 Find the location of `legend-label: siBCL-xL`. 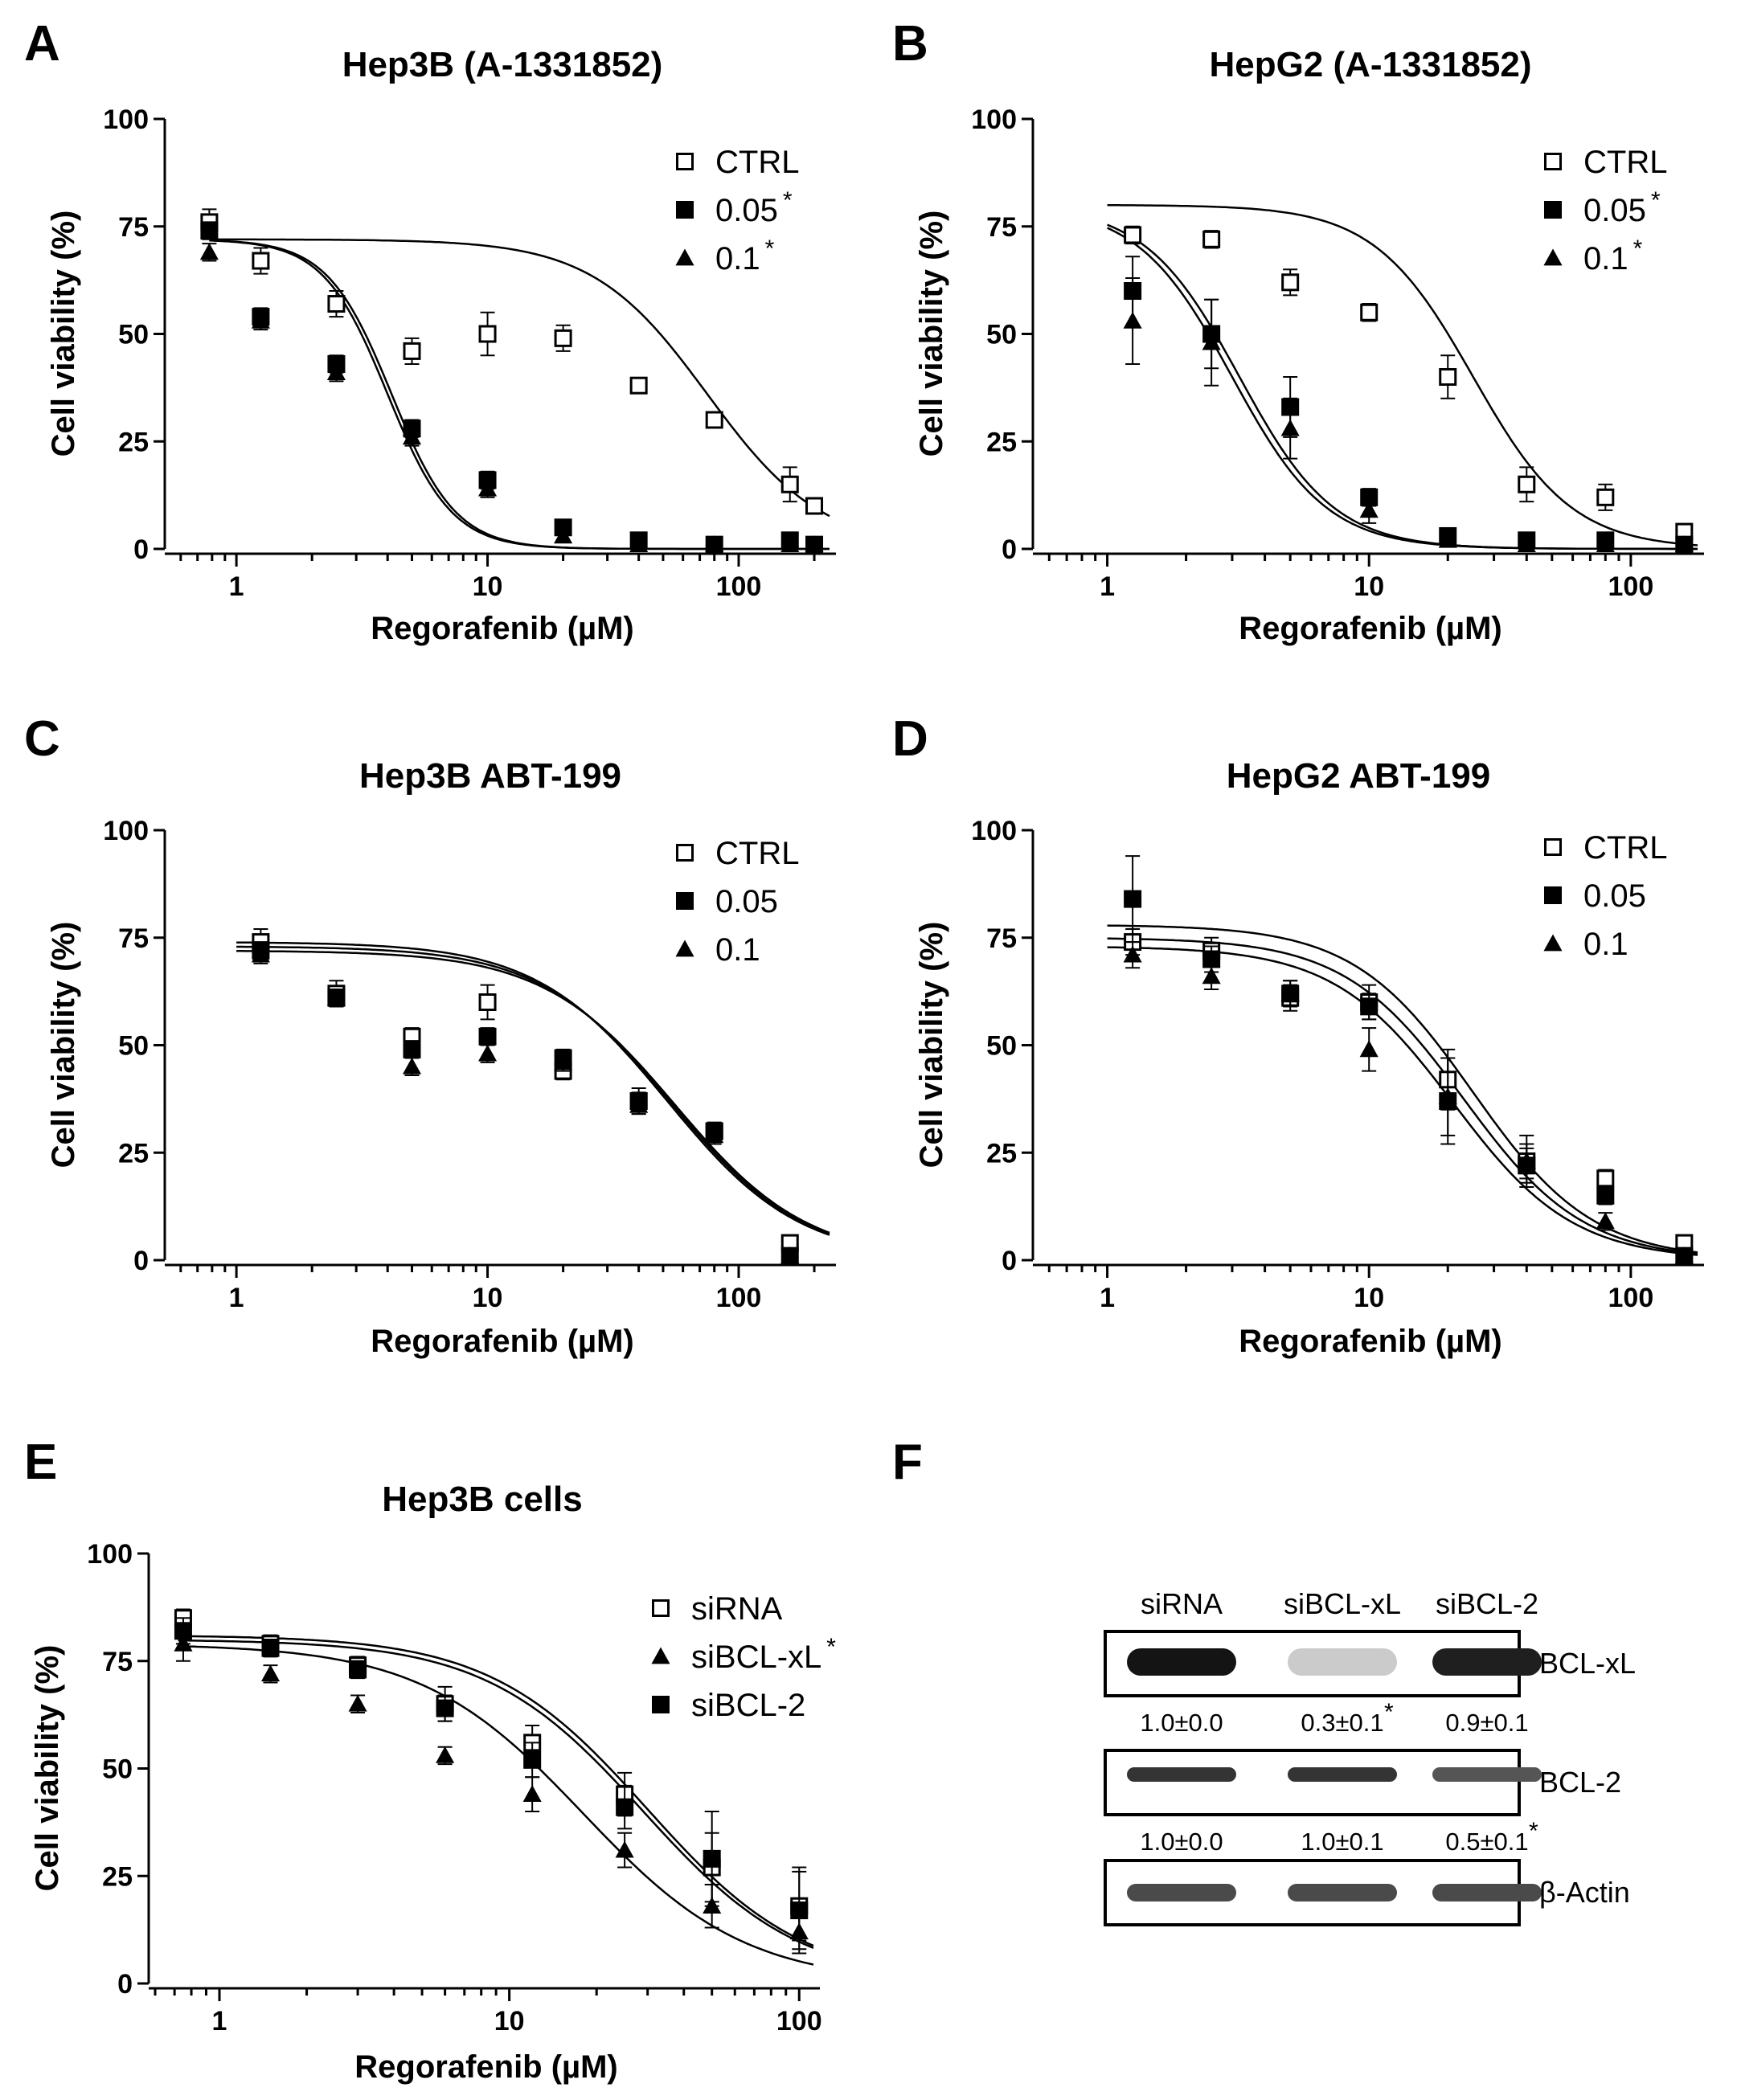

legend-label: siBCL-xL is located at coordinates (756, 1657).